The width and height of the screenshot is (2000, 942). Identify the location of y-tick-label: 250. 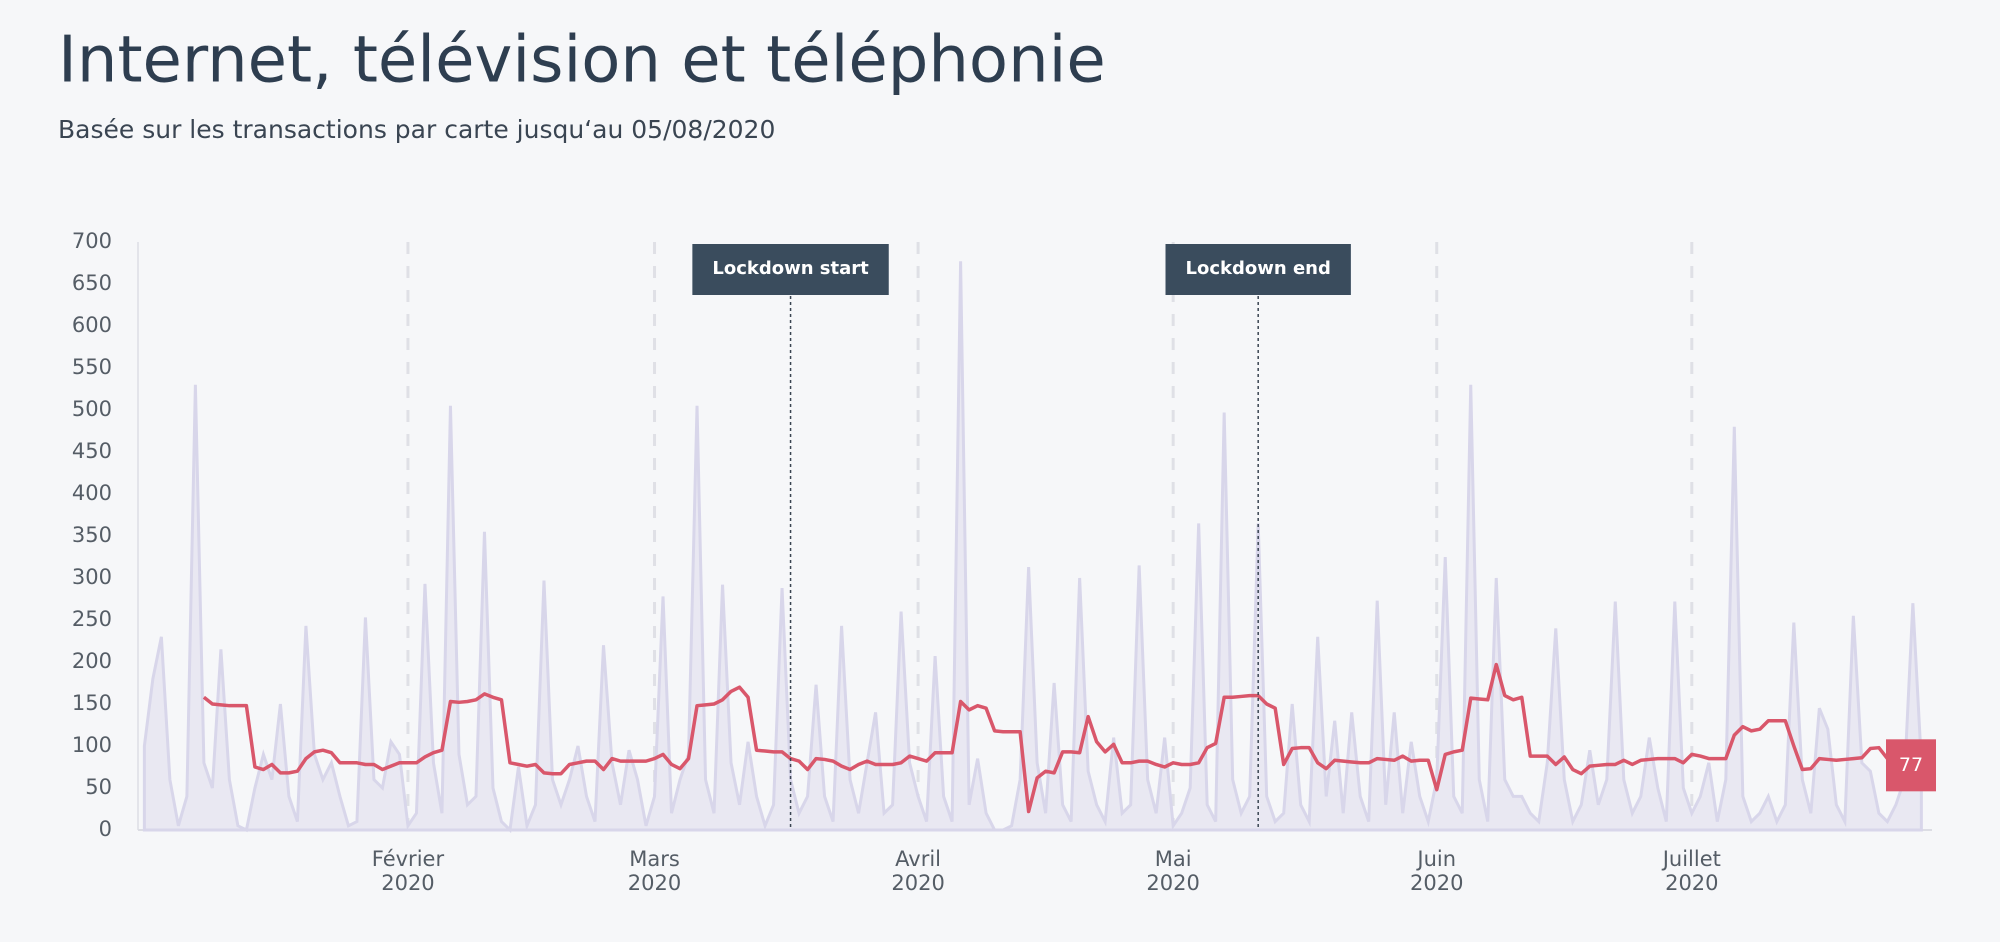
(92, 619).